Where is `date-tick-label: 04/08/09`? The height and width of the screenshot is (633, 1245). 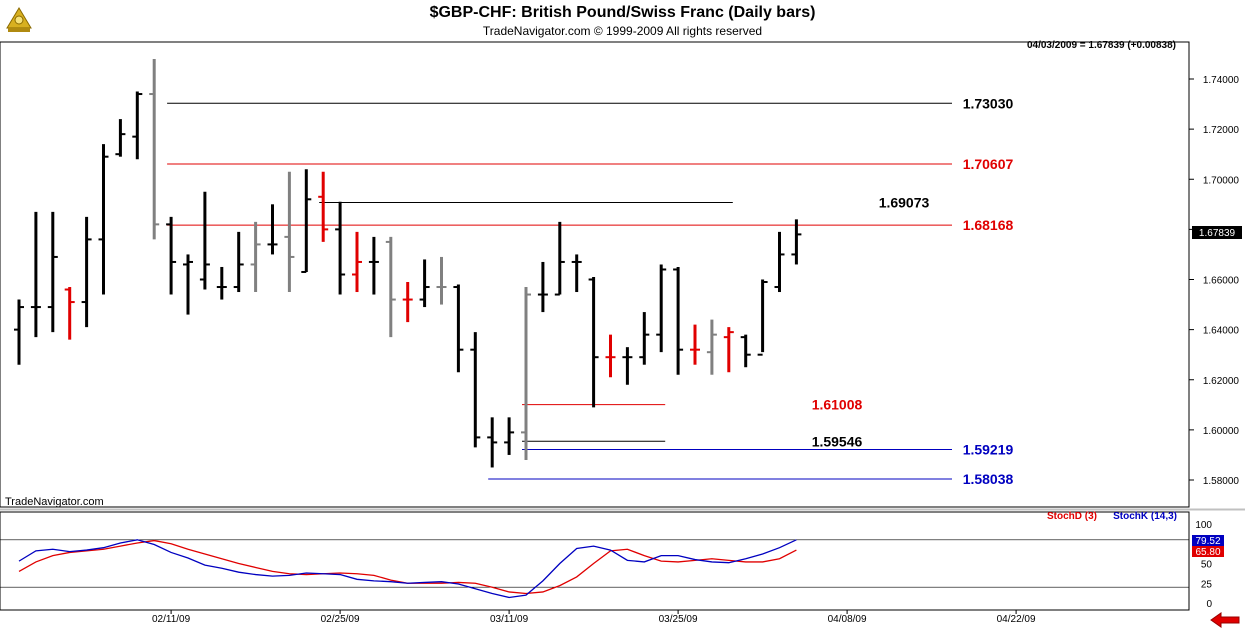 date-tick-label: 04/08/09 is located at coordinates (847, 619).